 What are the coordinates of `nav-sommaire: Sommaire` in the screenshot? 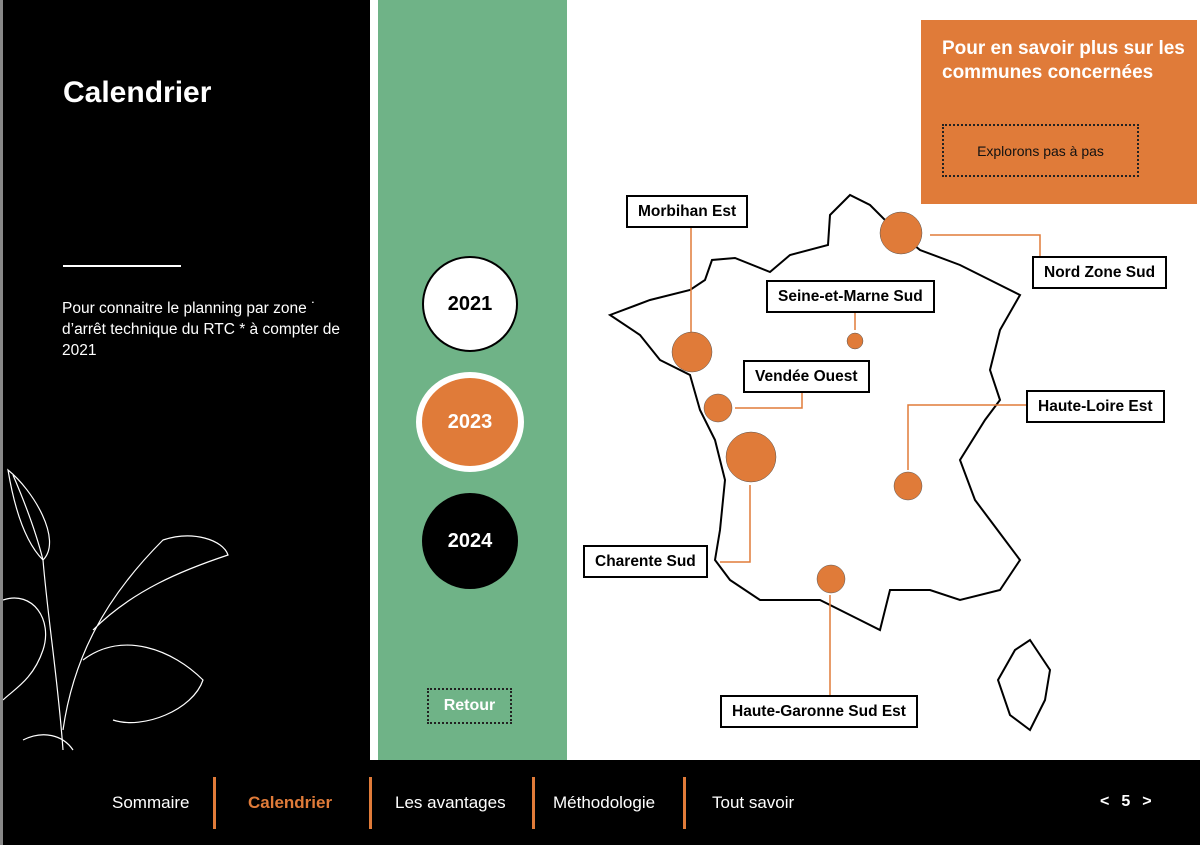 It's located at (151, 802).